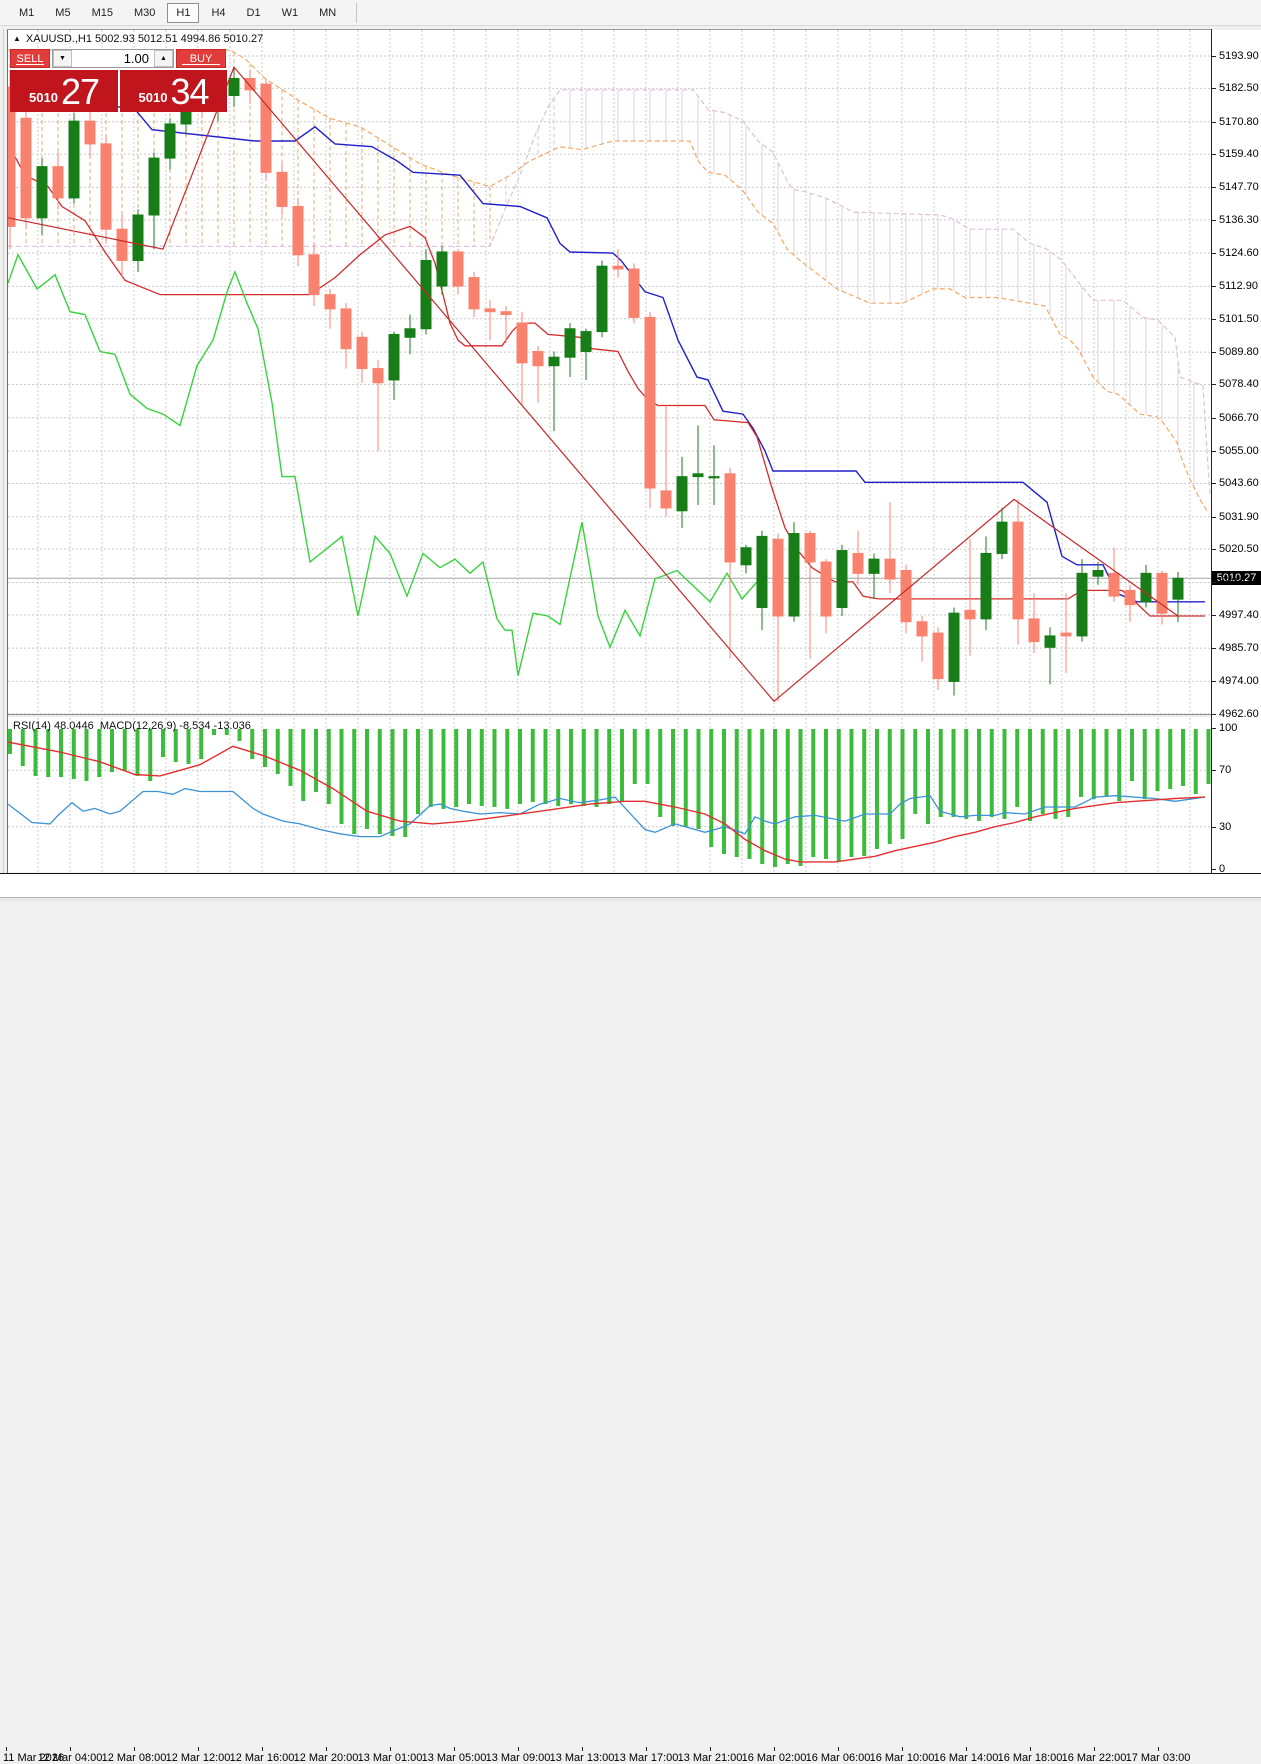  Describe the element at coordinates (113, 58) in the screenshot. I see `lot-size-input: 1.00` at that location.